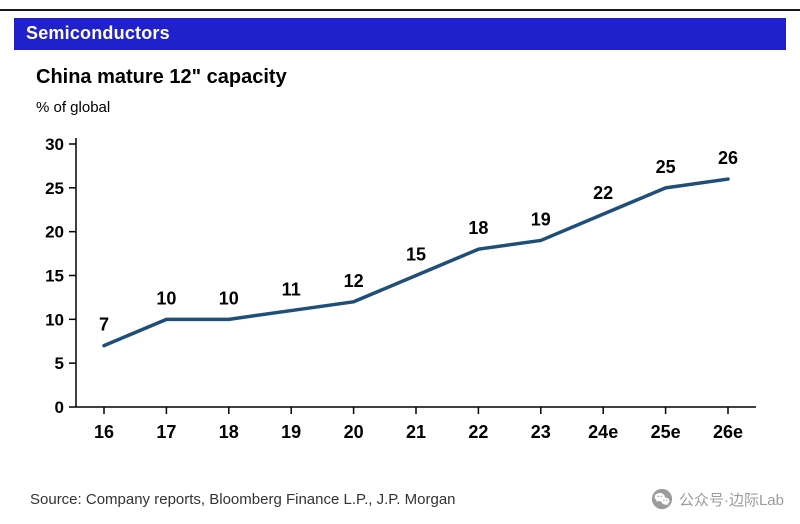 This screenshot has height=524, width=800. Describe the element at coordinates (728, 432) in the screenshot. I see `svg-text: 26e` at that location.